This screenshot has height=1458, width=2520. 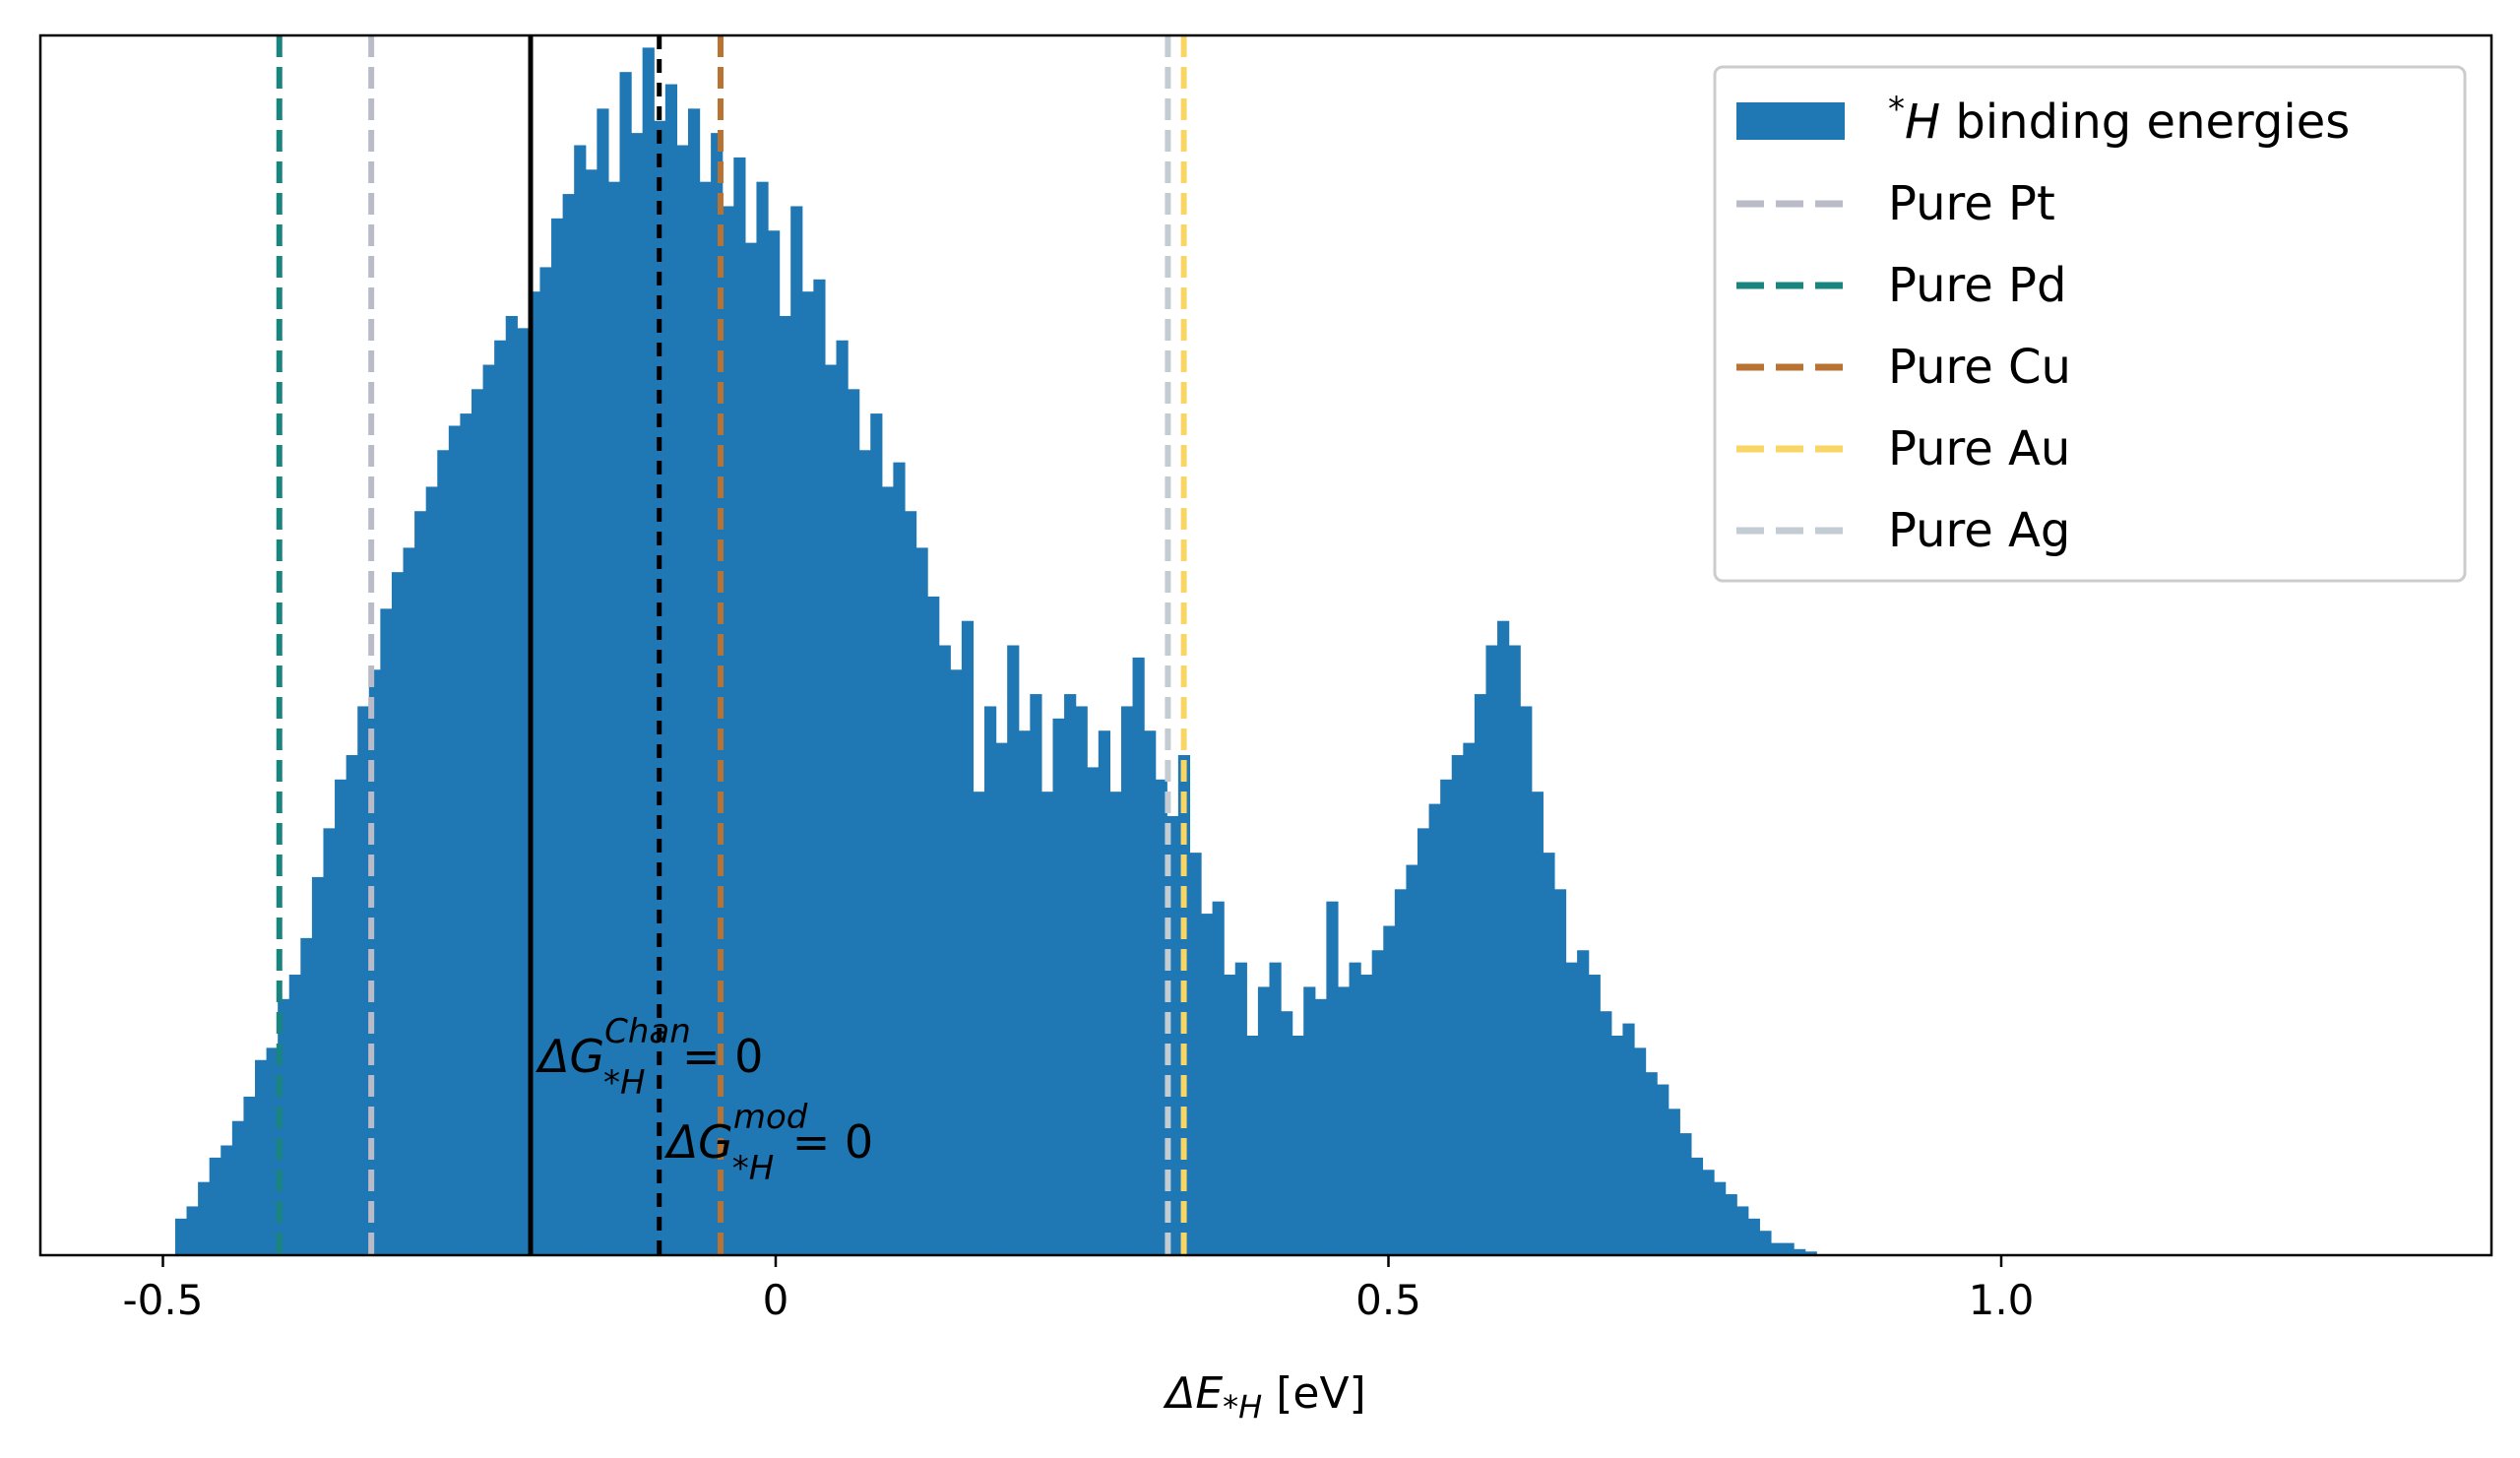 What do you see at coordinates (1977, 285) in the screenshot?
I see `legend-label-pure-pd: Pure Pd` at bounding box center [1977, 285].